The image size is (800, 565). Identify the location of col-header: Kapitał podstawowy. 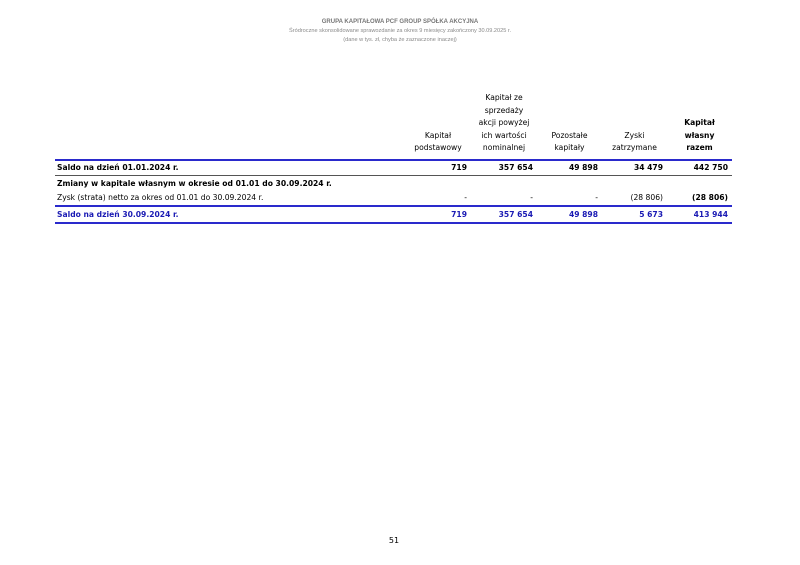
(438, 141).